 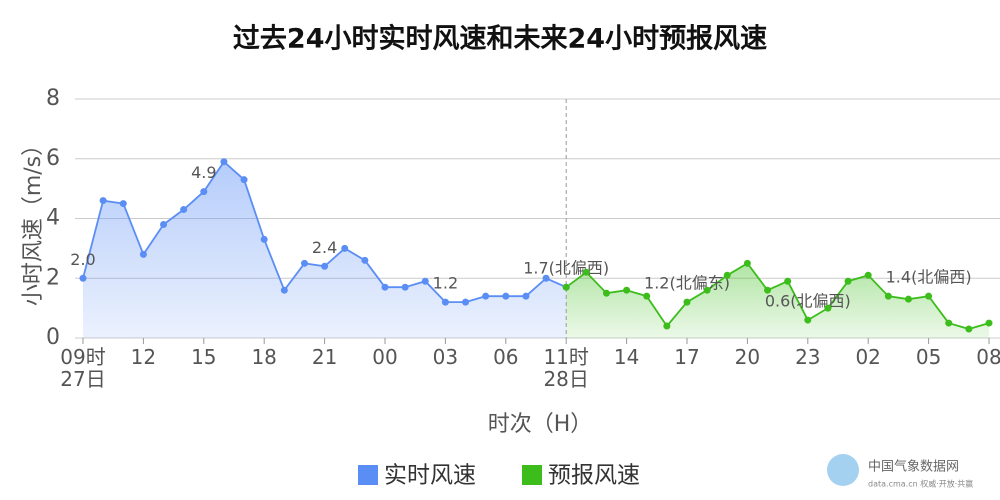 I want to click on source-logo, so click(x=843, y=470).